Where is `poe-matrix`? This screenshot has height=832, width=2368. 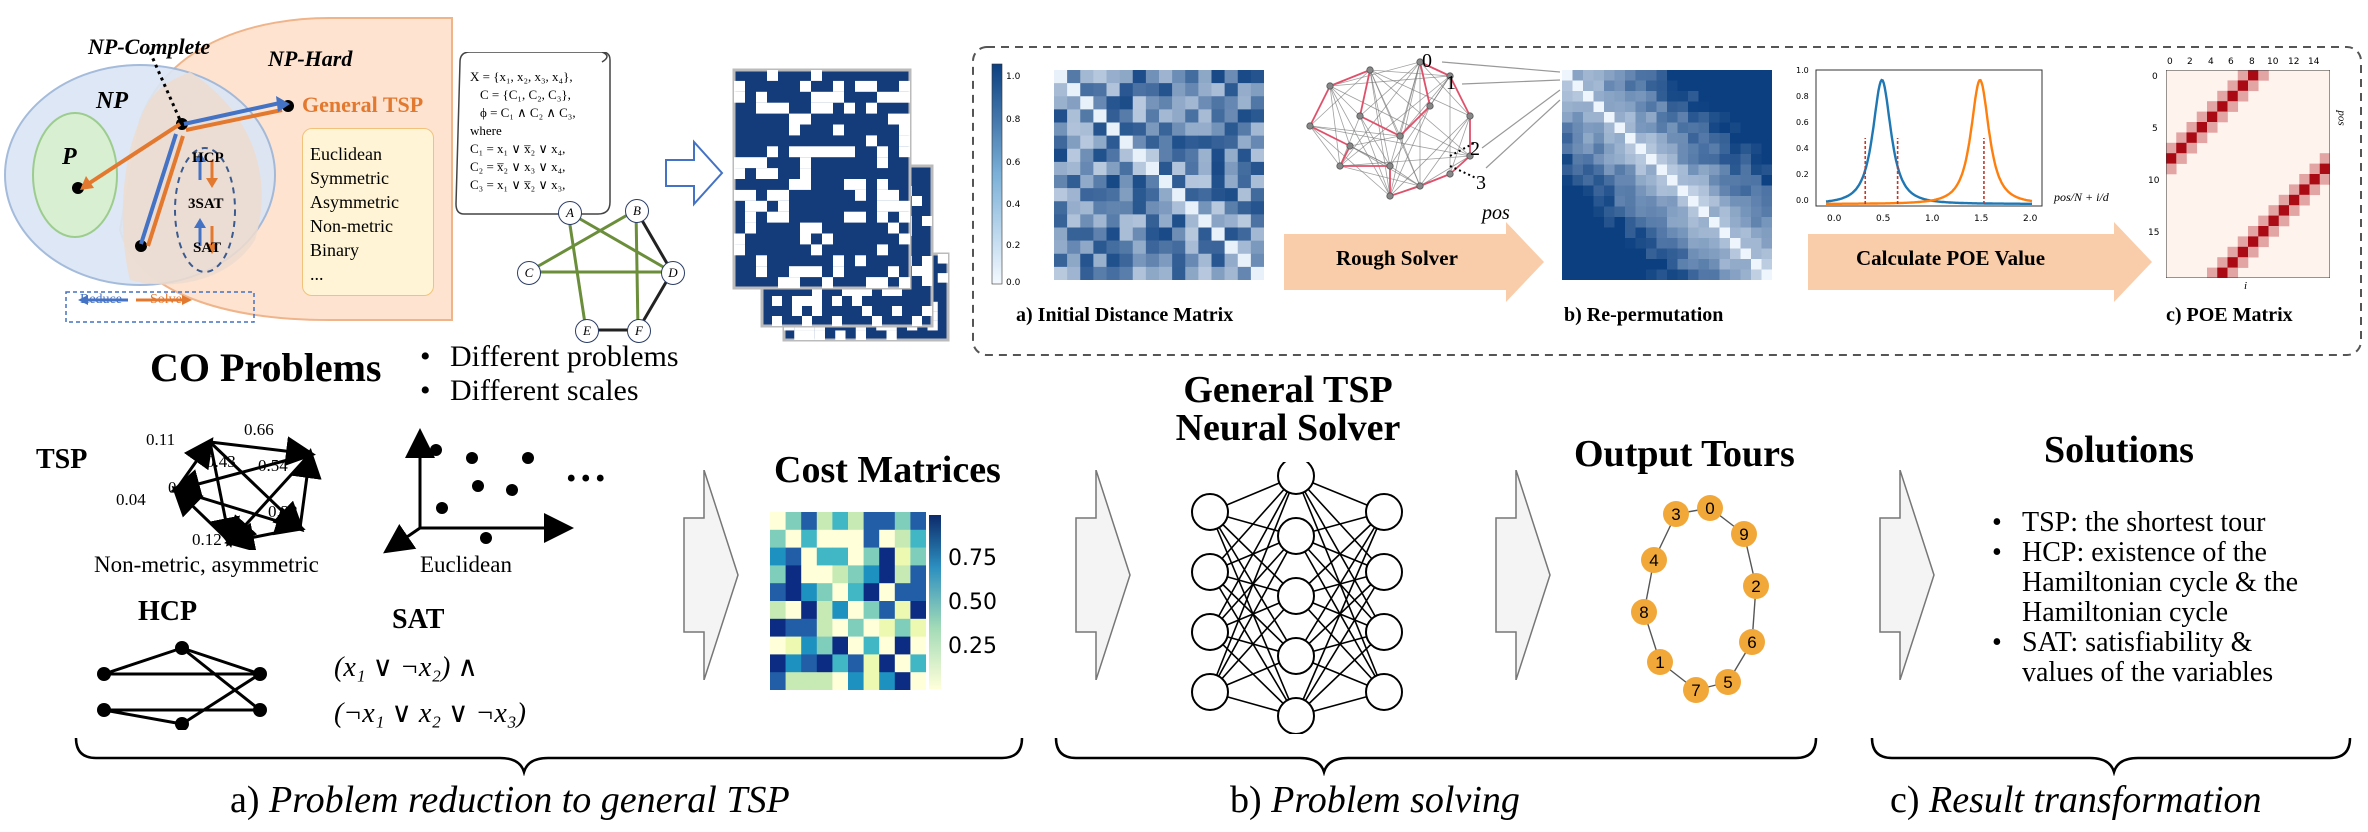
poe-matrix is located at coordinates (2248, 174).